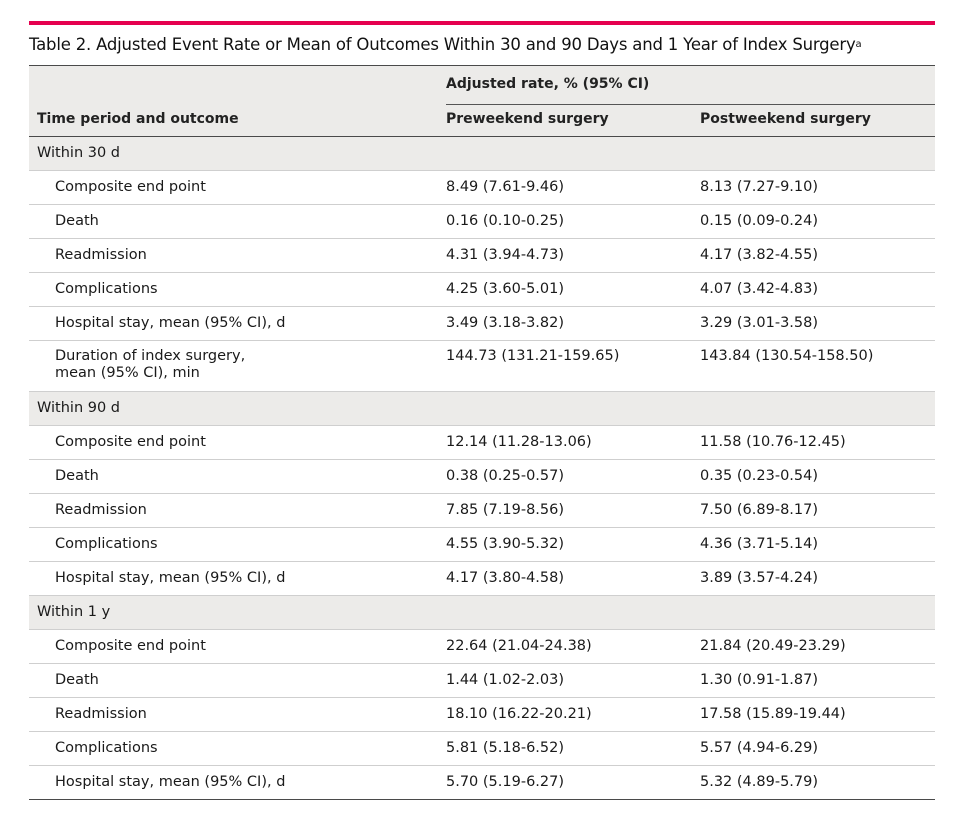 Image resolution: width=960 pixels, height=825 pixels. What do you see at coordinates (505, 221) in the screenshot?
I see `preweekend-cell: 0.16 (0.10-0.25)` at bounding box center [505, 221].